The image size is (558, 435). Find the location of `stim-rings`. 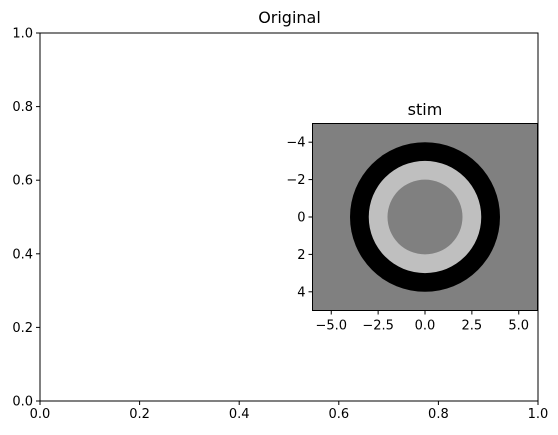

stim-rings is located at coordinates (425, 217).